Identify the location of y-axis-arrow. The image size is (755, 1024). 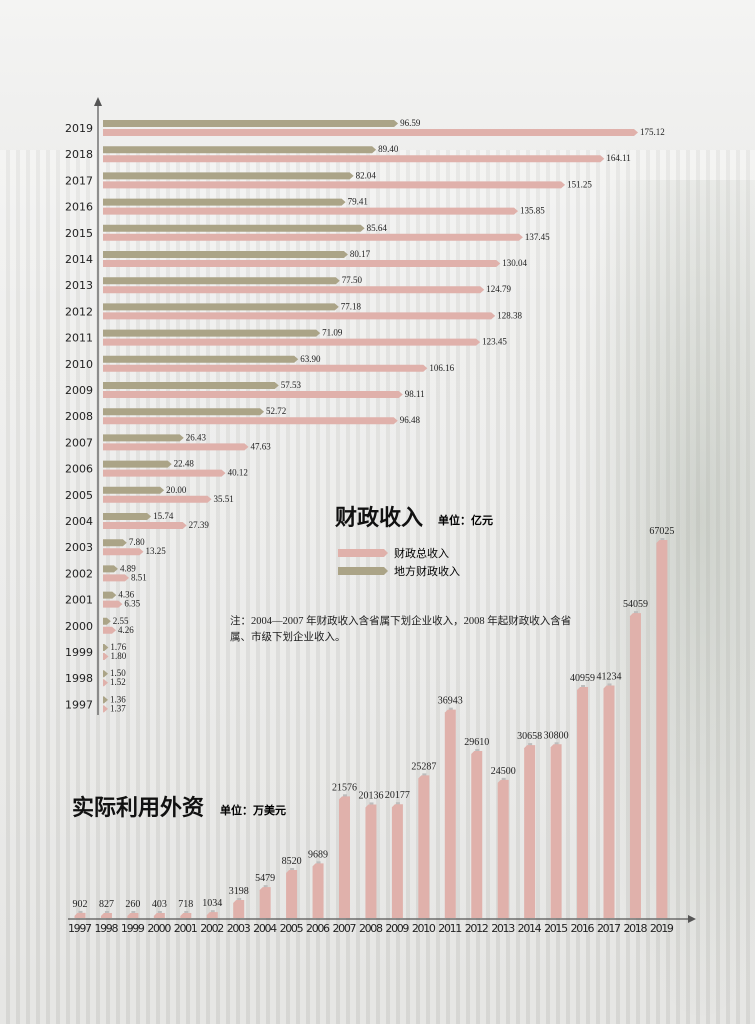
(98, 101).